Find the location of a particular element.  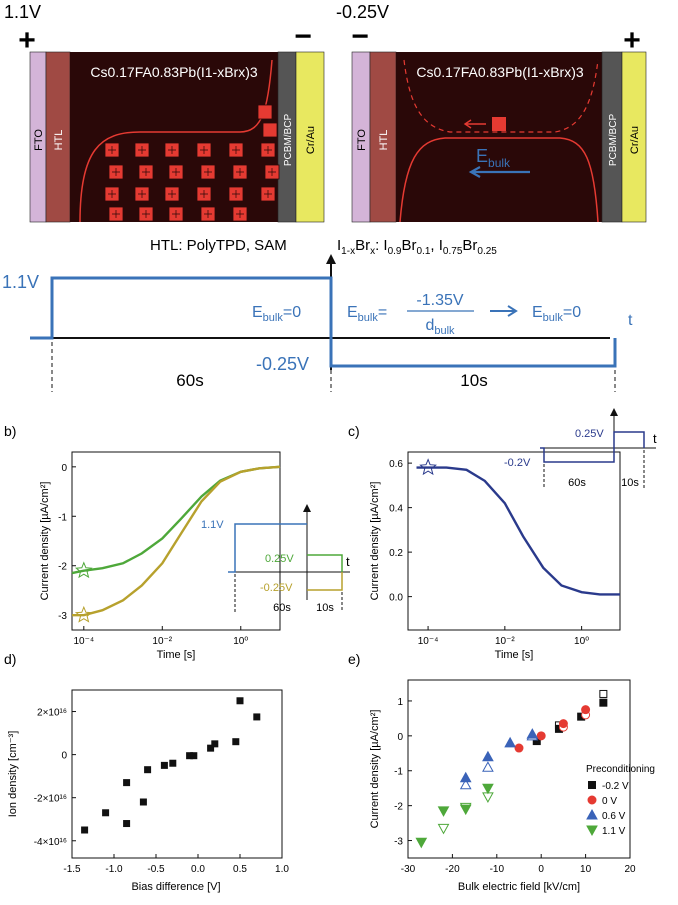

panel-b-frame is located at coordinates (176, 541).